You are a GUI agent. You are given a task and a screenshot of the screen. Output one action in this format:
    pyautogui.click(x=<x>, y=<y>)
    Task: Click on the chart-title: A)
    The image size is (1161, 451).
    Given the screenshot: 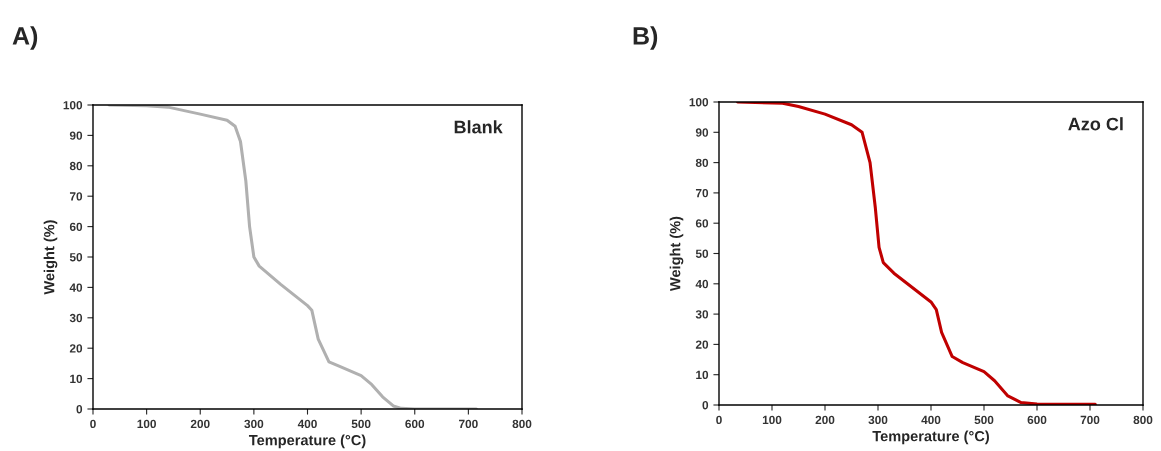 What is the action you would take?
    pyautogui.click(x=25, y=38)
    